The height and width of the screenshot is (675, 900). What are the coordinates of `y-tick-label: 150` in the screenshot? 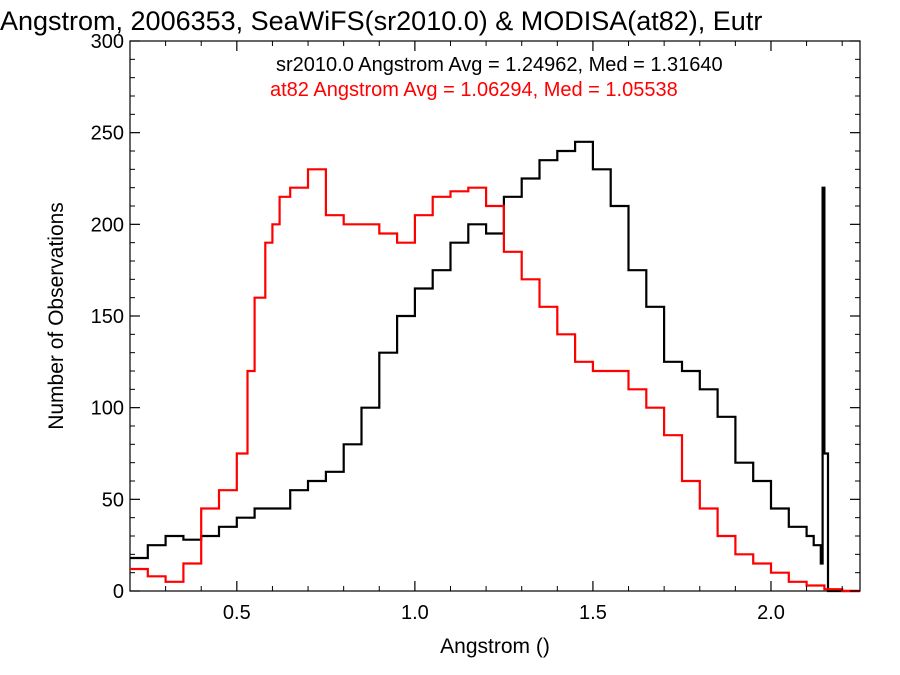 It's located at (107, 317).